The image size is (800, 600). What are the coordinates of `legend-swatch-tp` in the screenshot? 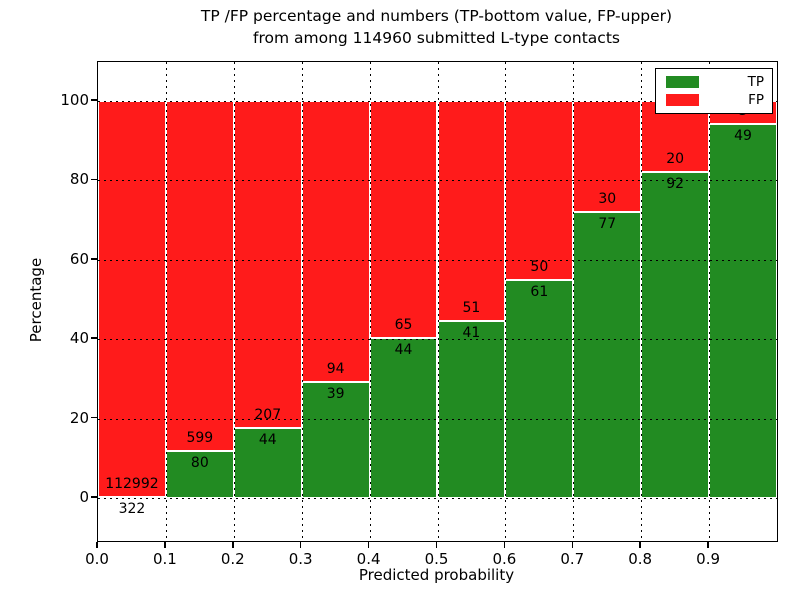 It's located at (682, 81).